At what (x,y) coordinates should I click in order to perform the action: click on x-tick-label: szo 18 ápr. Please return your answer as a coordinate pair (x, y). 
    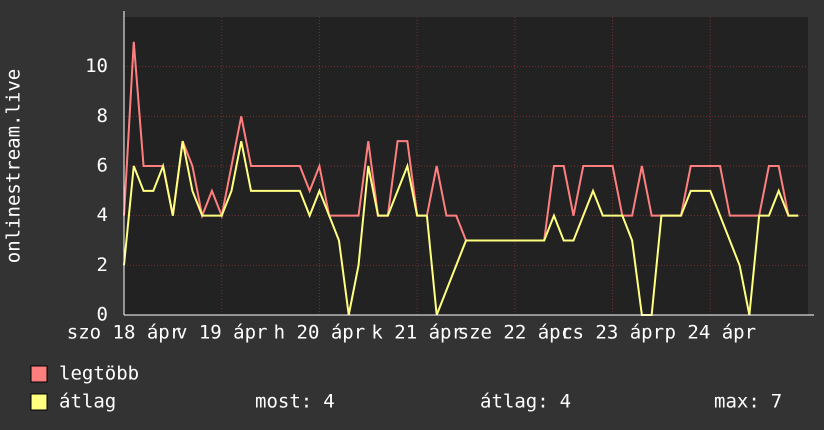
    Looking at the image, I should click on (124, 333).